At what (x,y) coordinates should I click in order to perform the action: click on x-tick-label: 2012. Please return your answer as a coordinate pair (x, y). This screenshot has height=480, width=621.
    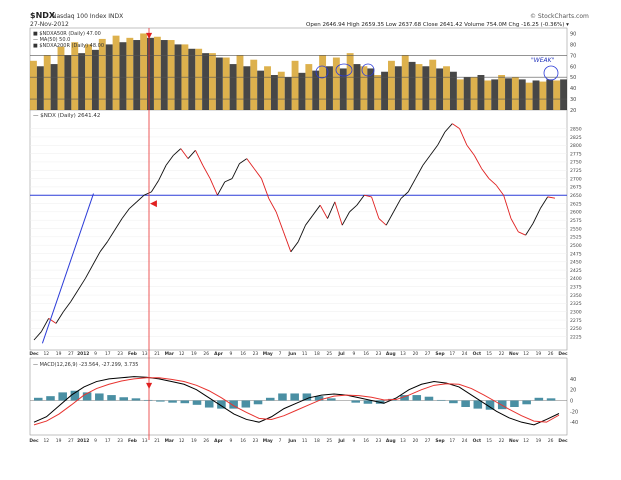
    Looking at the image, I should click on (83, 354).